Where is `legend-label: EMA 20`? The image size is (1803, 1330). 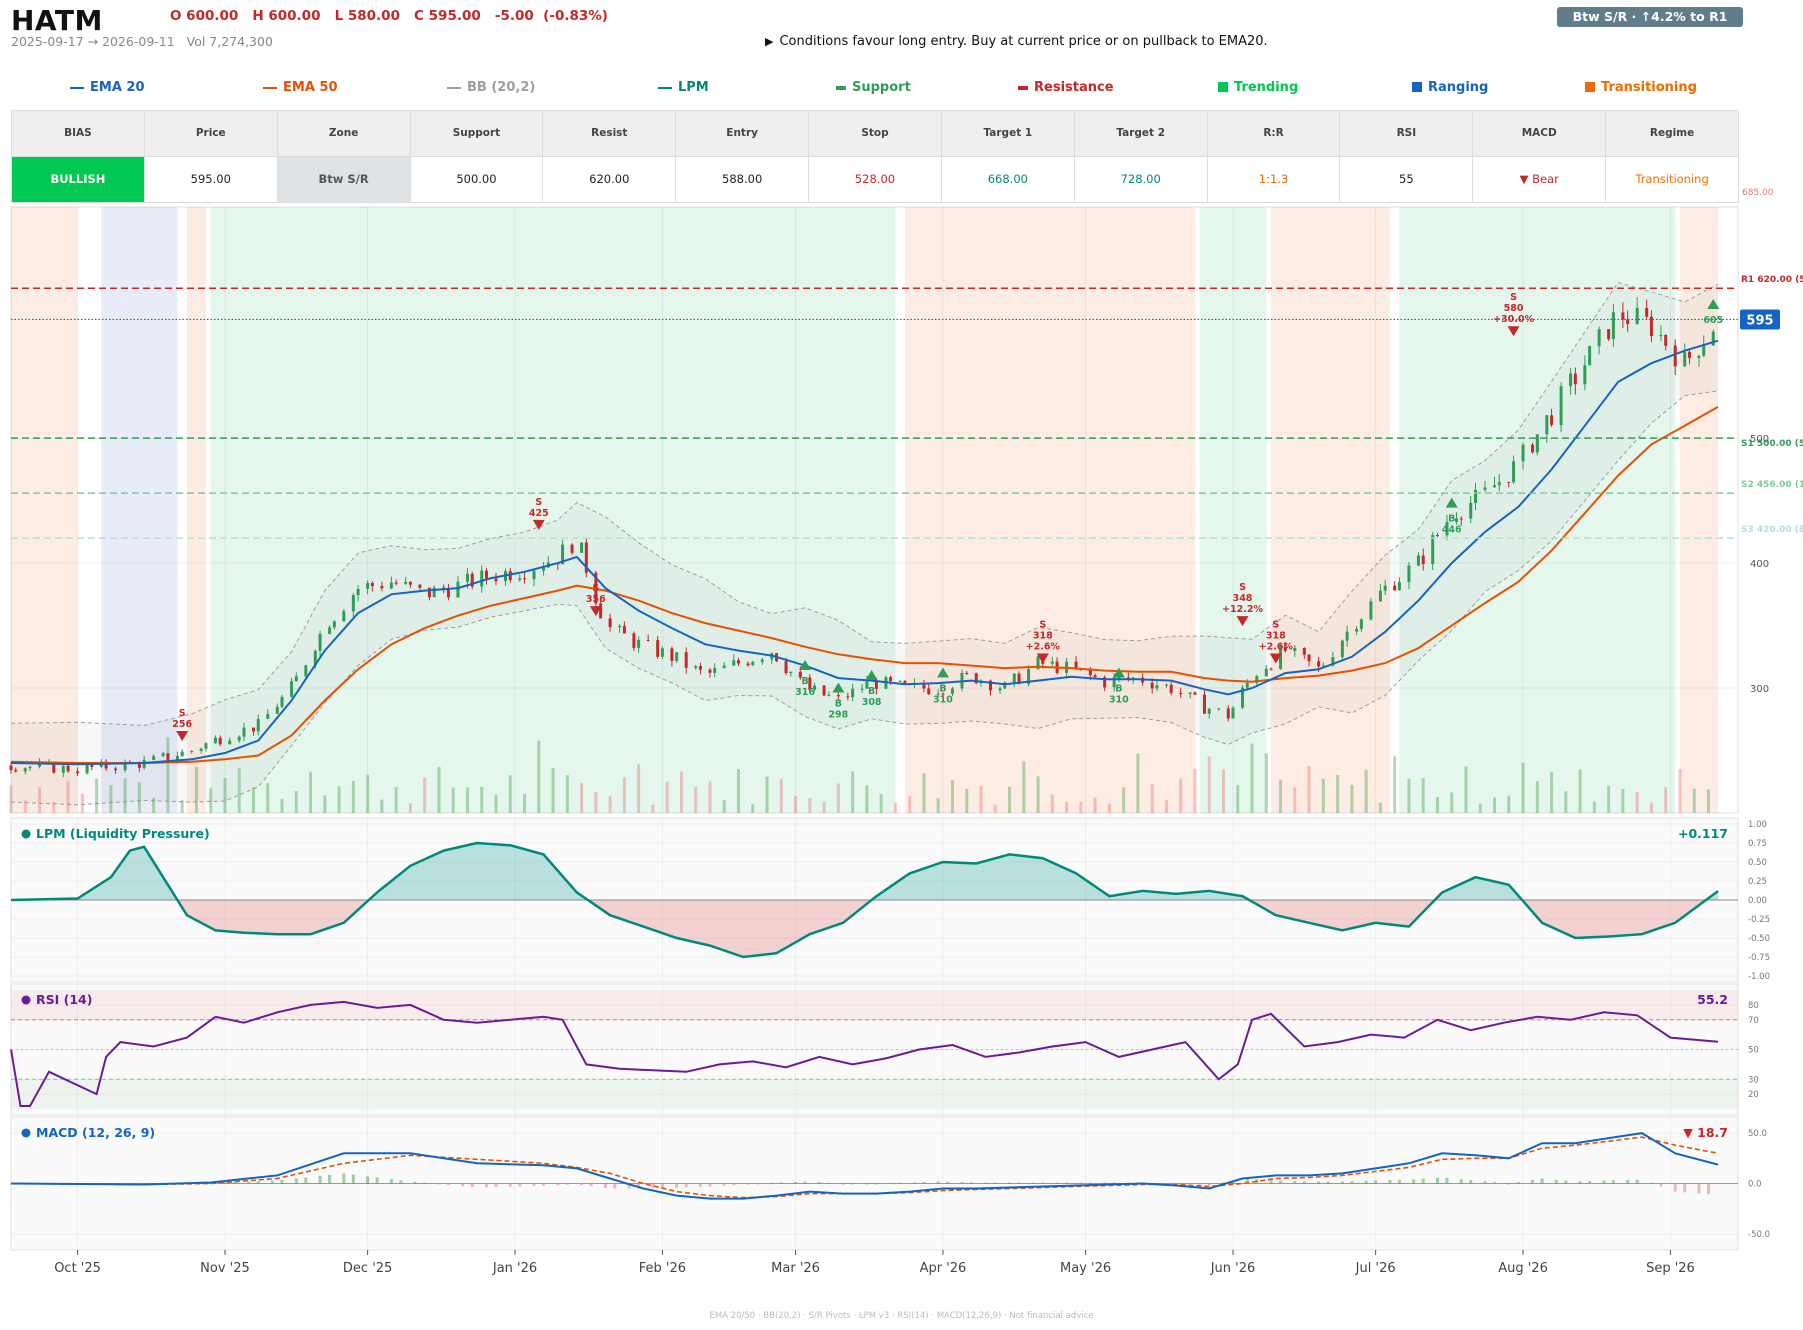
legend-label: EMA 20 is located at coordinates (117, 87).